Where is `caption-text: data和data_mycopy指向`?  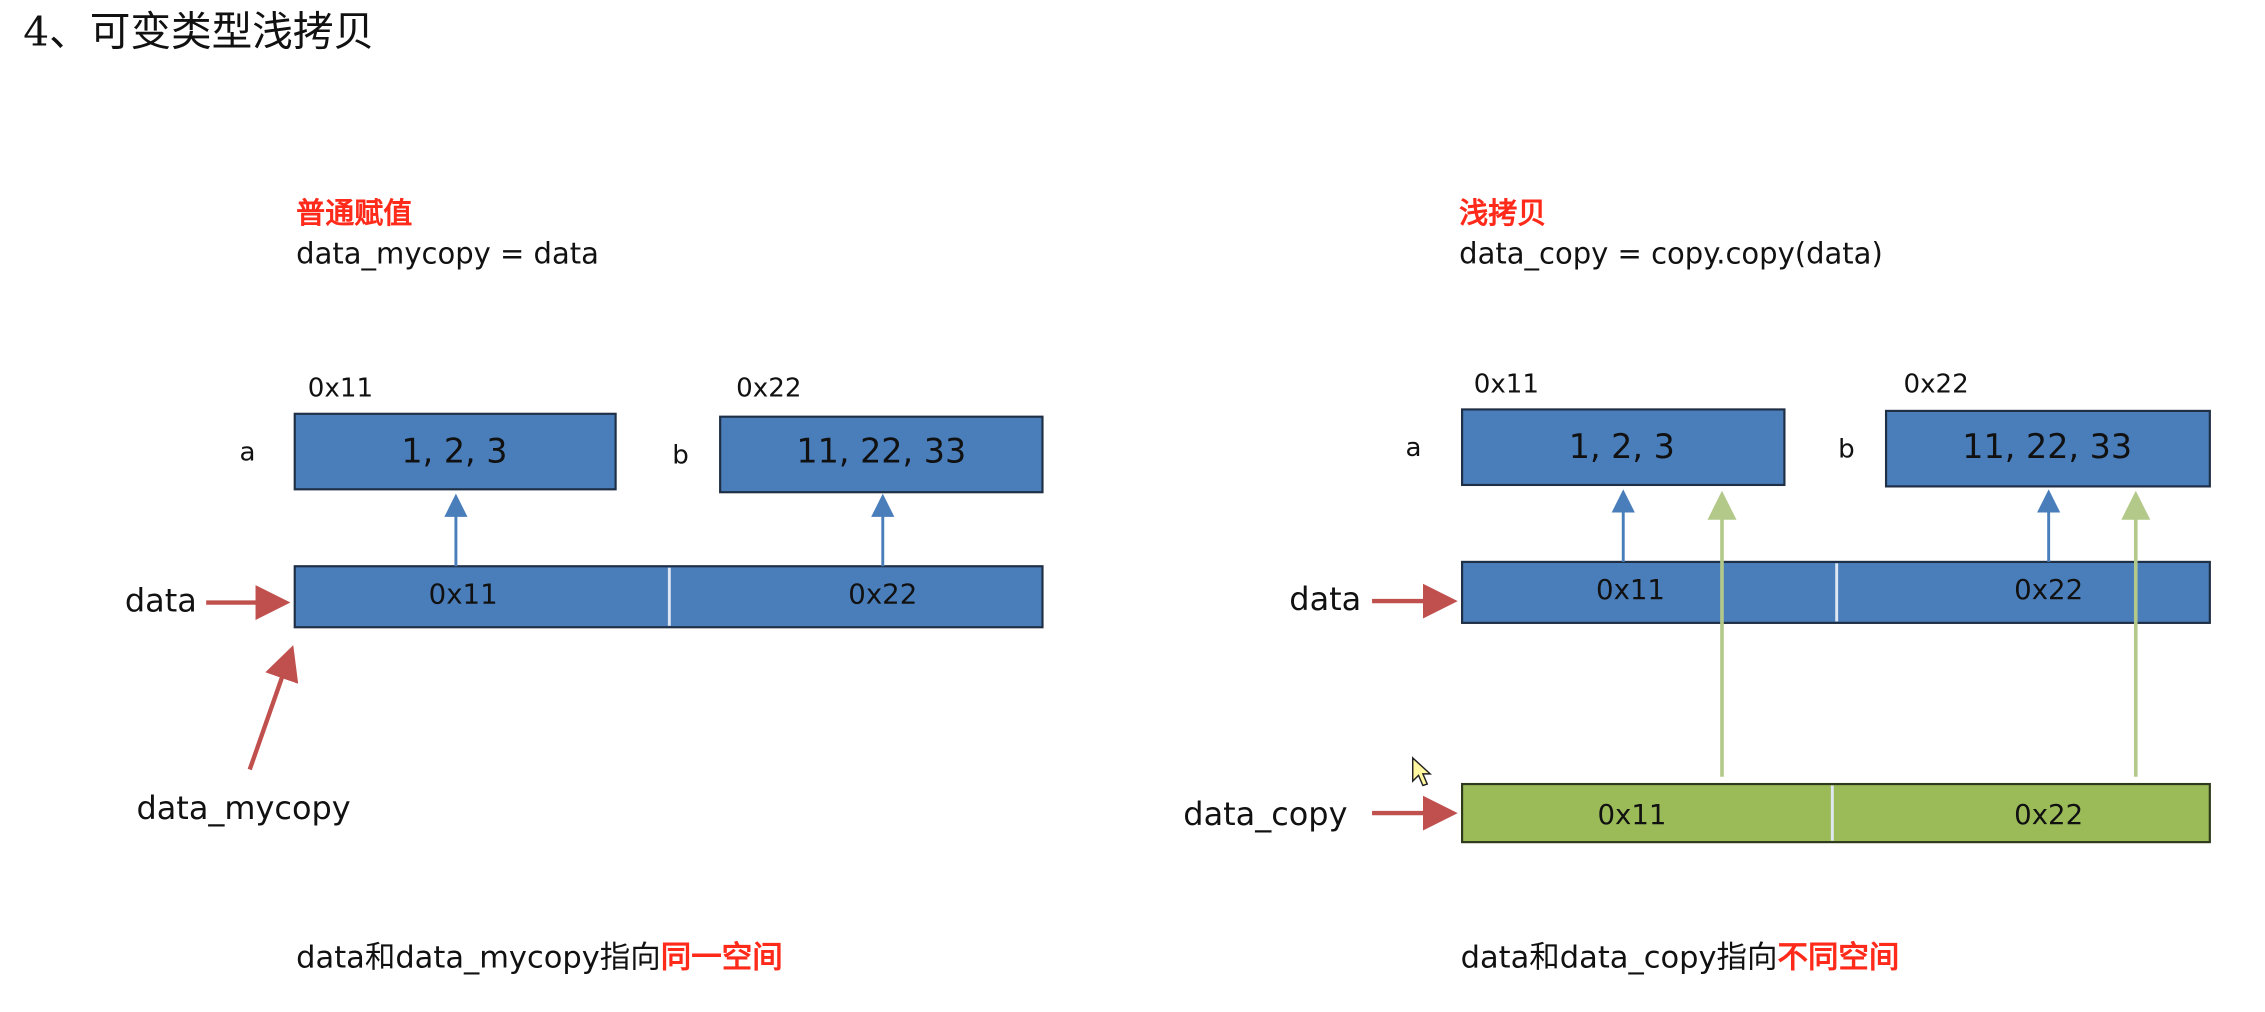 caption-text: data和data_mycopy指向 is located at coordinates (478, 957).